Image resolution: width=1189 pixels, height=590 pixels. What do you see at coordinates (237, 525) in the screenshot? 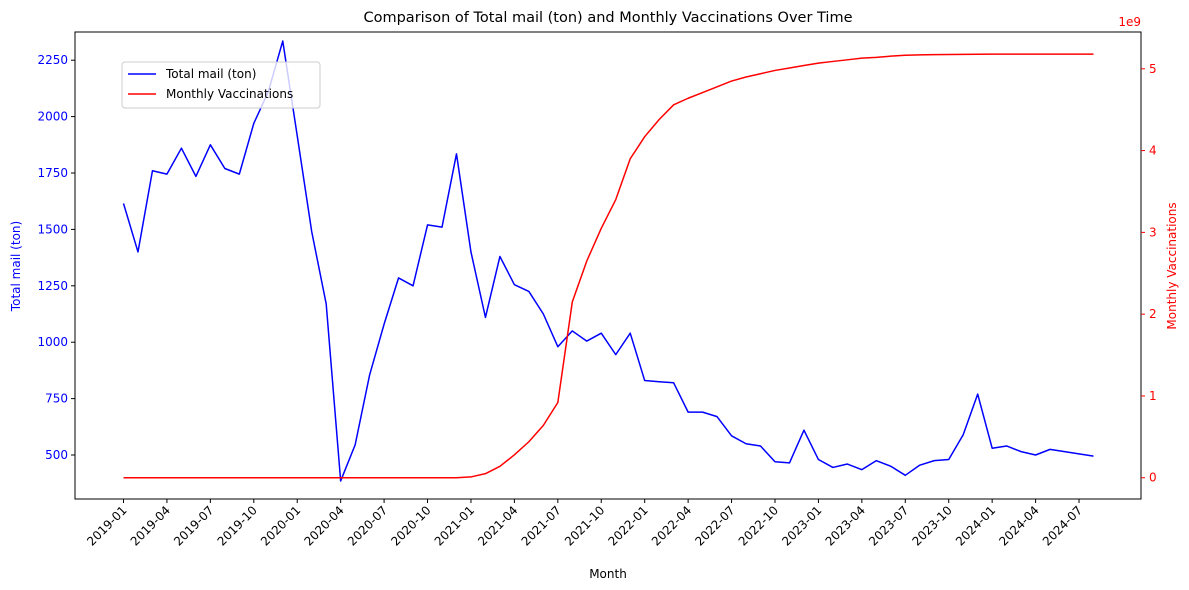
I see `x-tick-label: 2019-10` at bounding box center [237, 525].